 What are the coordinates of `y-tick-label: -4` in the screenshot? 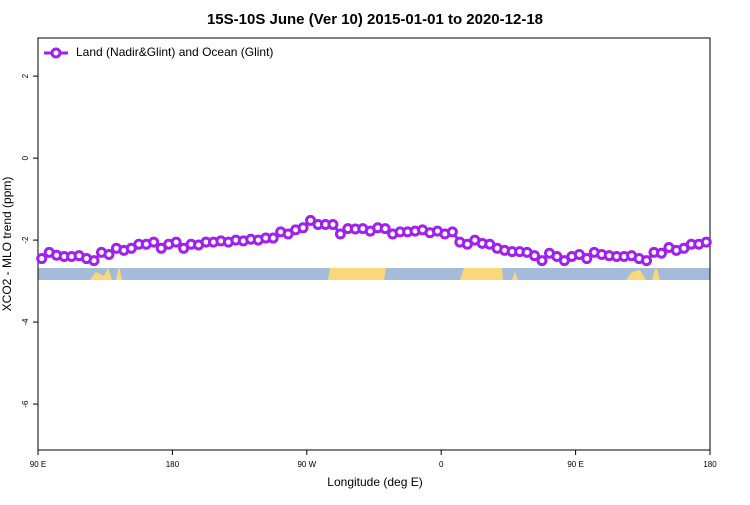 It's located at (25, 322).